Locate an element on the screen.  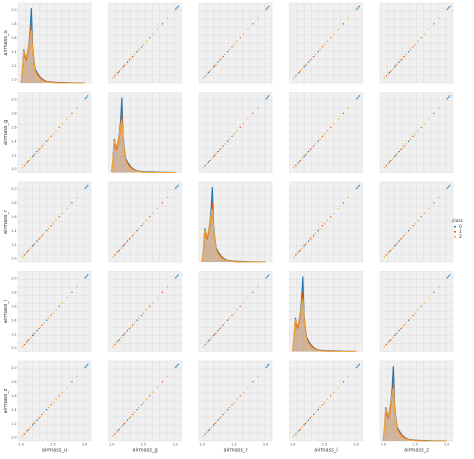
x-tick-label: 1.0 is located at coordinates (292, 445).